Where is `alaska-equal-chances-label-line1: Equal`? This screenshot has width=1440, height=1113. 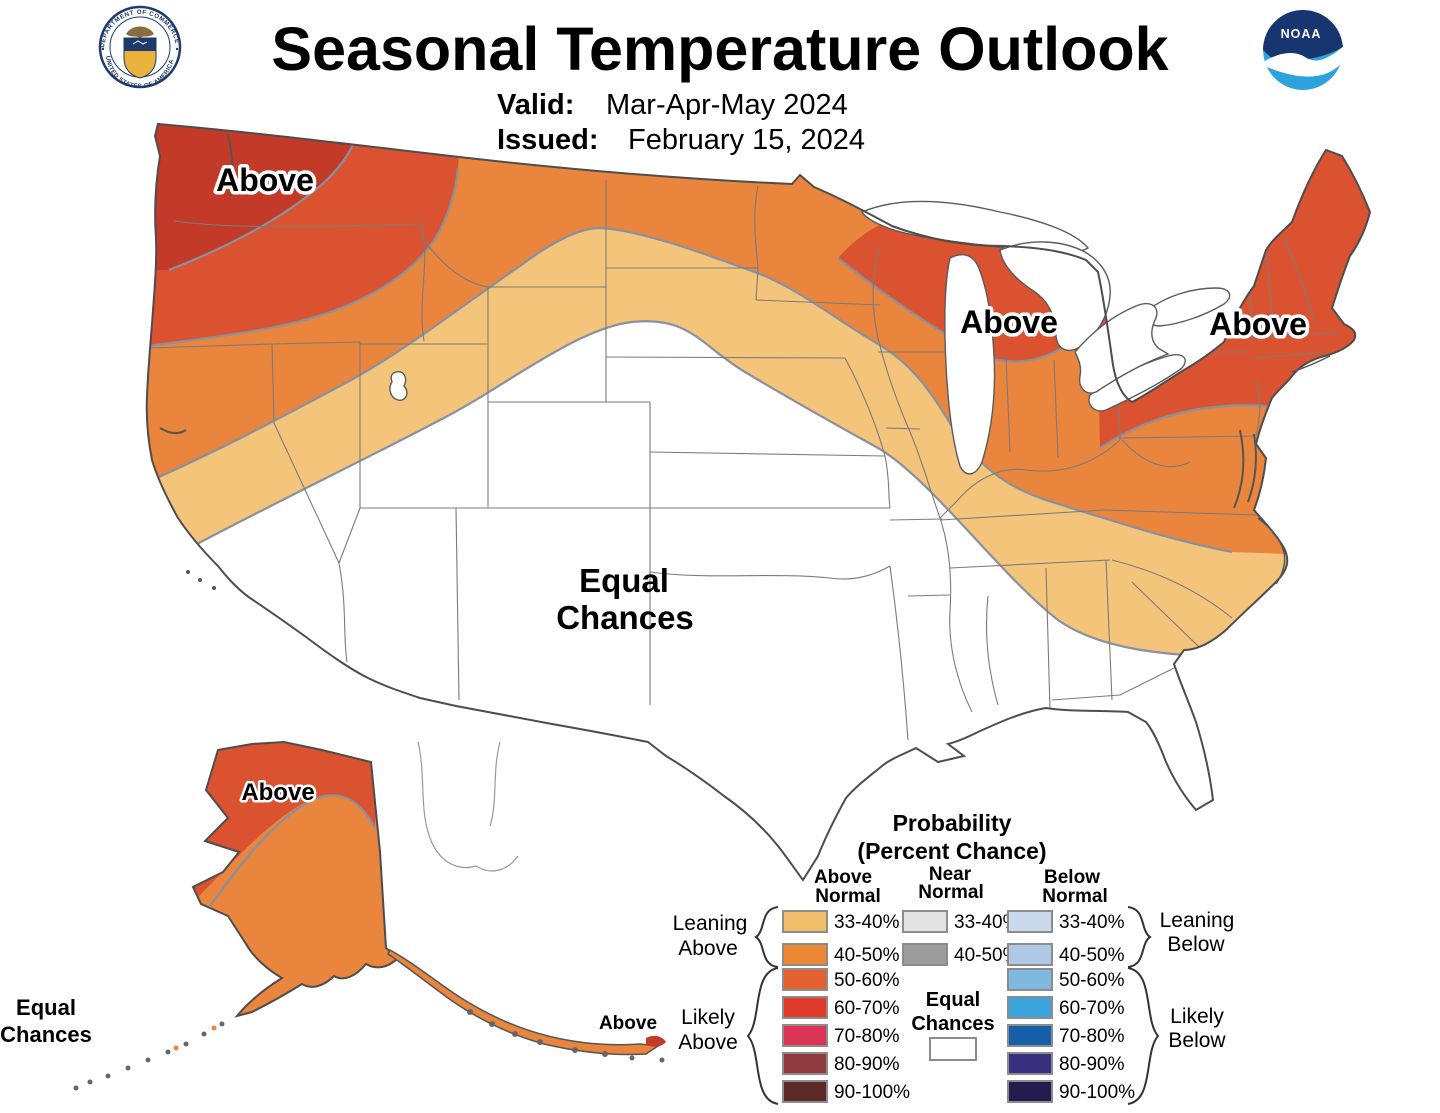 alaska-equal-chances-label-line1: Equal is located at coordinates (46, 1007).